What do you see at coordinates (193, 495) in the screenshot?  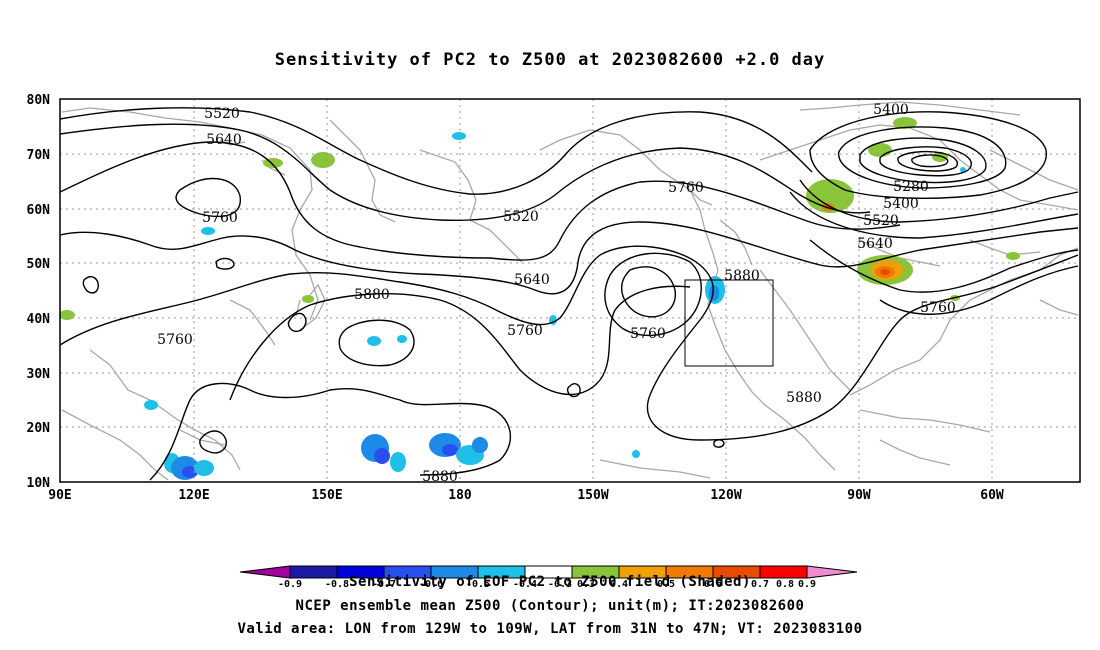 I see `lon-label: 120E` at bounding box center [193, 495].